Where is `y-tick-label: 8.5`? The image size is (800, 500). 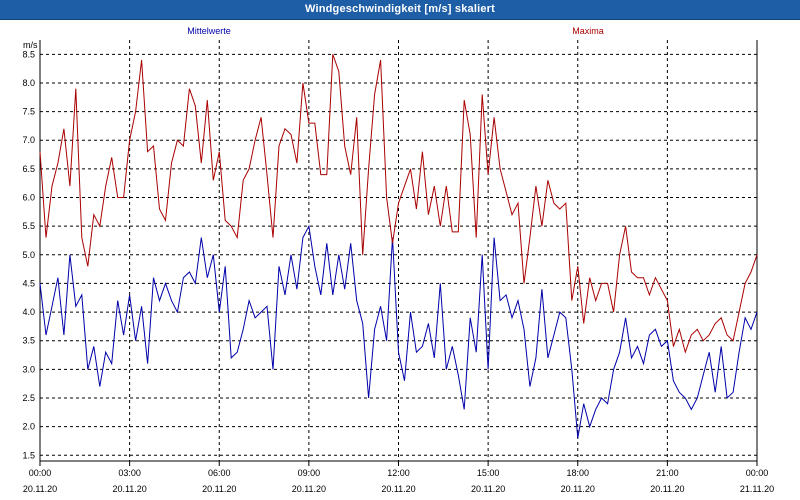
y-tick-label: 8.5 is located at coordinates (28, 54).